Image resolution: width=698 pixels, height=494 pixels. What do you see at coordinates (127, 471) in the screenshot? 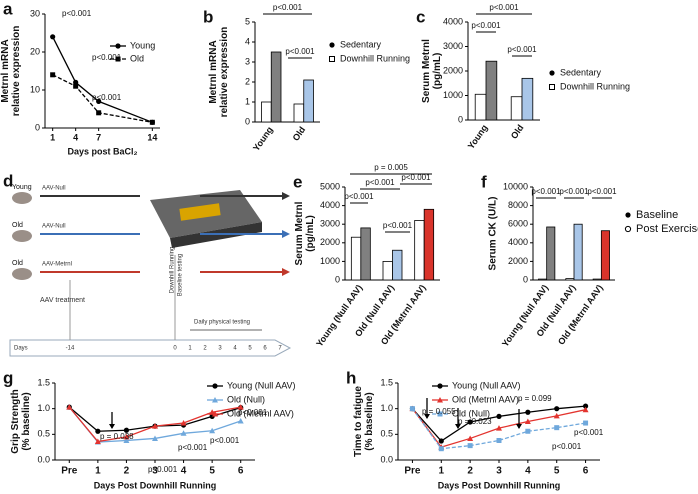
I see `x-tick-label: 2` at bounding box center [127, 471].